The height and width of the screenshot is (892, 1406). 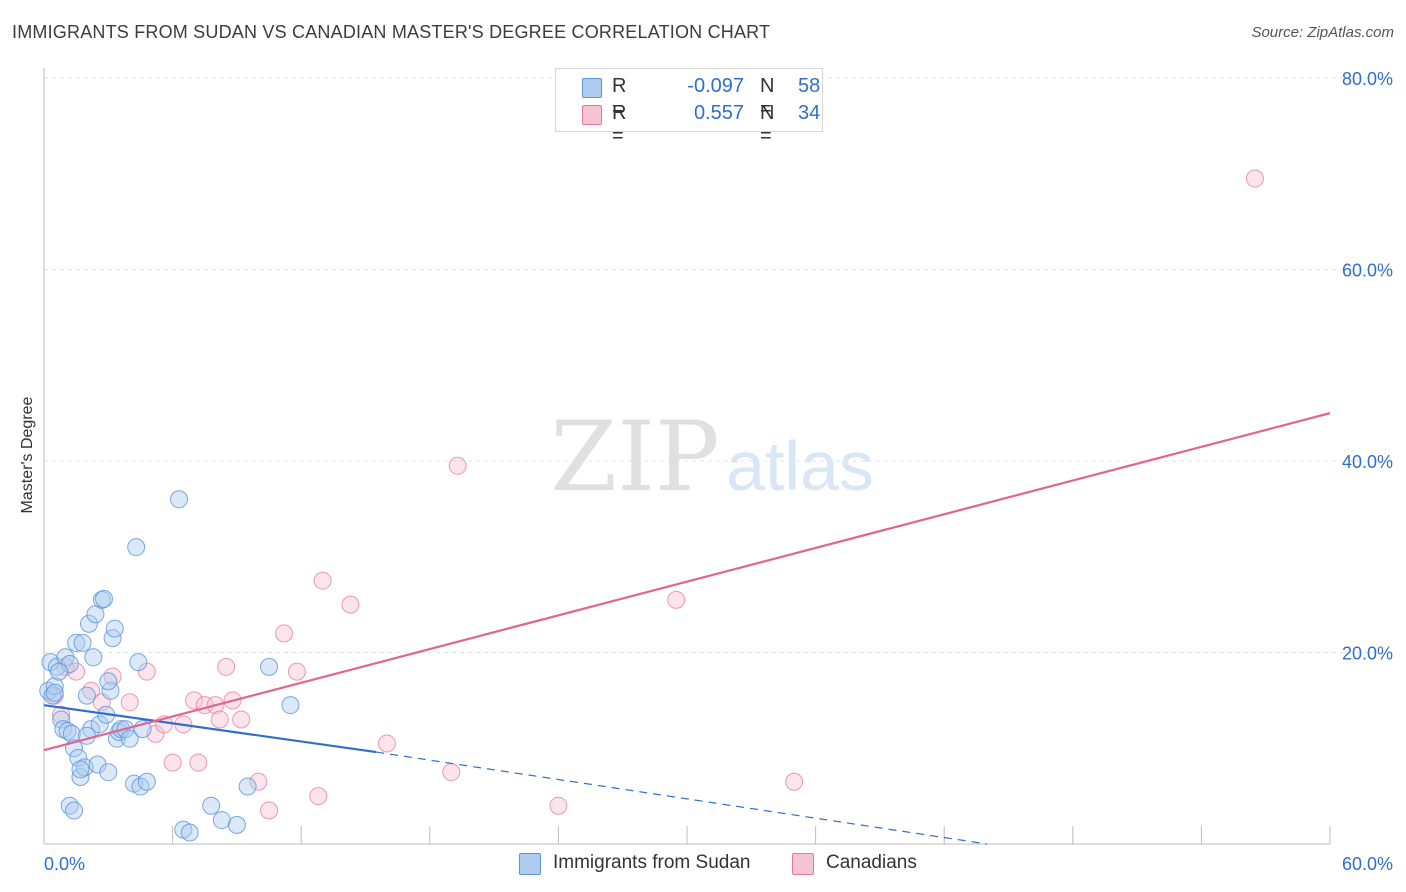 What do you see at coordinates (634, 457) in the screenshot?
I see `watermark-zip: ZIP` at bounding box center [634, 457].